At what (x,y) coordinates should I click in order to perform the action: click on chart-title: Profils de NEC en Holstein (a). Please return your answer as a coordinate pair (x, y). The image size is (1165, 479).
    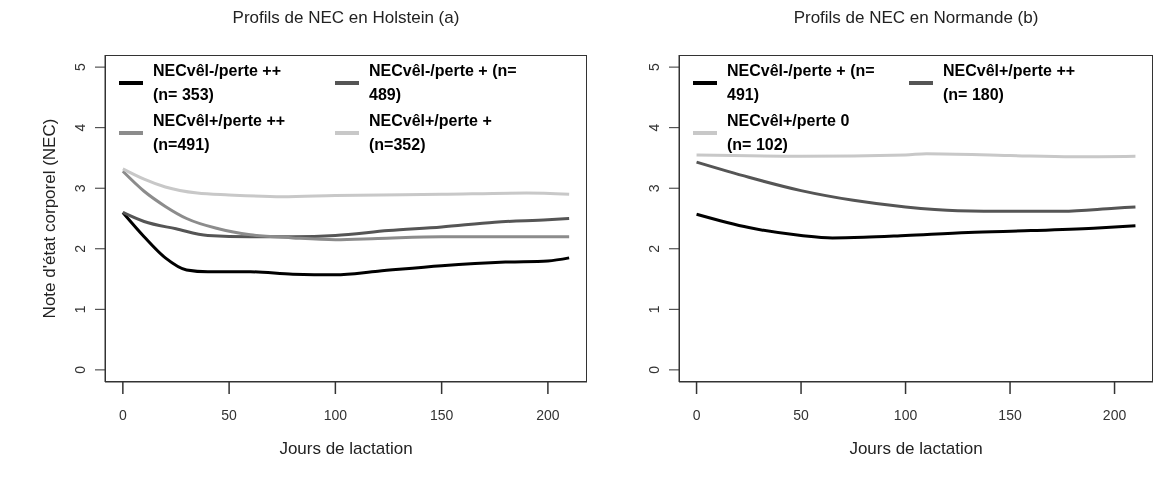
    Looking at the image, I should click on (346, 18).